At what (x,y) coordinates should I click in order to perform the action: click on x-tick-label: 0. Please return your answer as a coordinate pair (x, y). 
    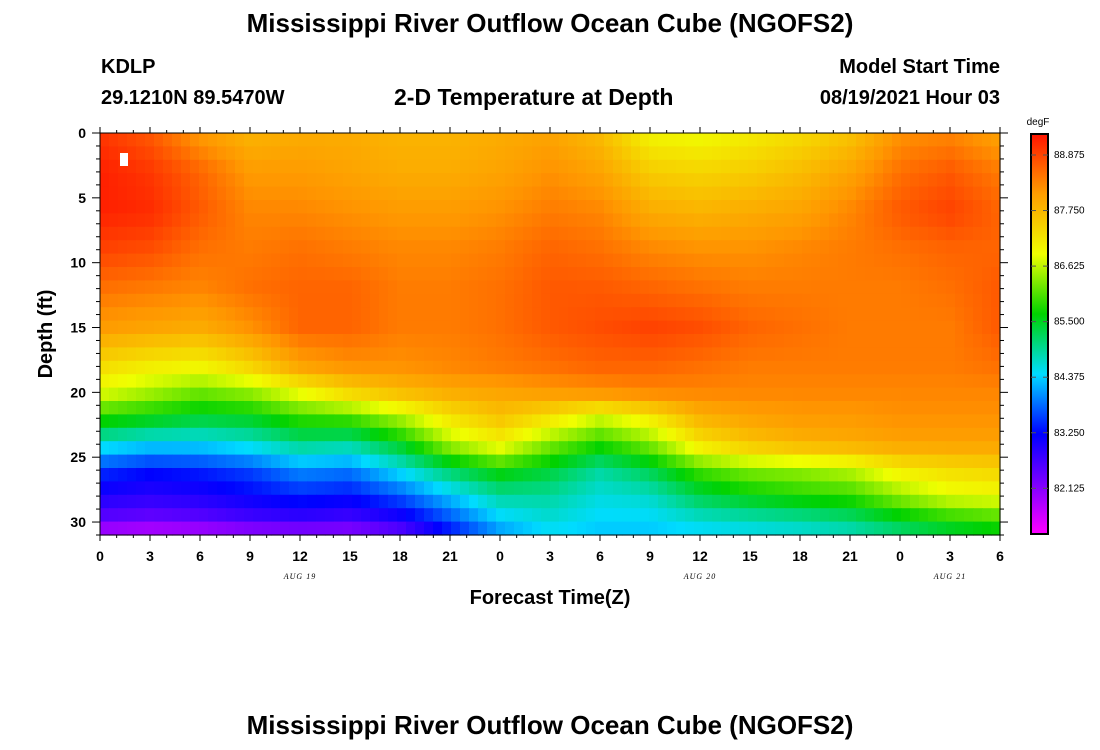
    Looking at the image, I should click on (100, 556).